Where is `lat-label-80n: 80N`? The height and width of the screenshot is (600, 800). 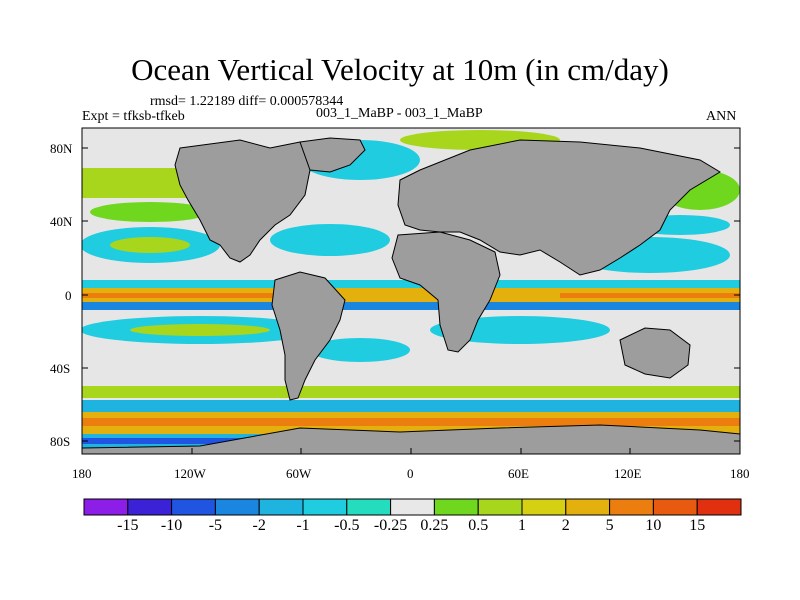 lat-label-80n: 80N is located at coordinates (61, 148).